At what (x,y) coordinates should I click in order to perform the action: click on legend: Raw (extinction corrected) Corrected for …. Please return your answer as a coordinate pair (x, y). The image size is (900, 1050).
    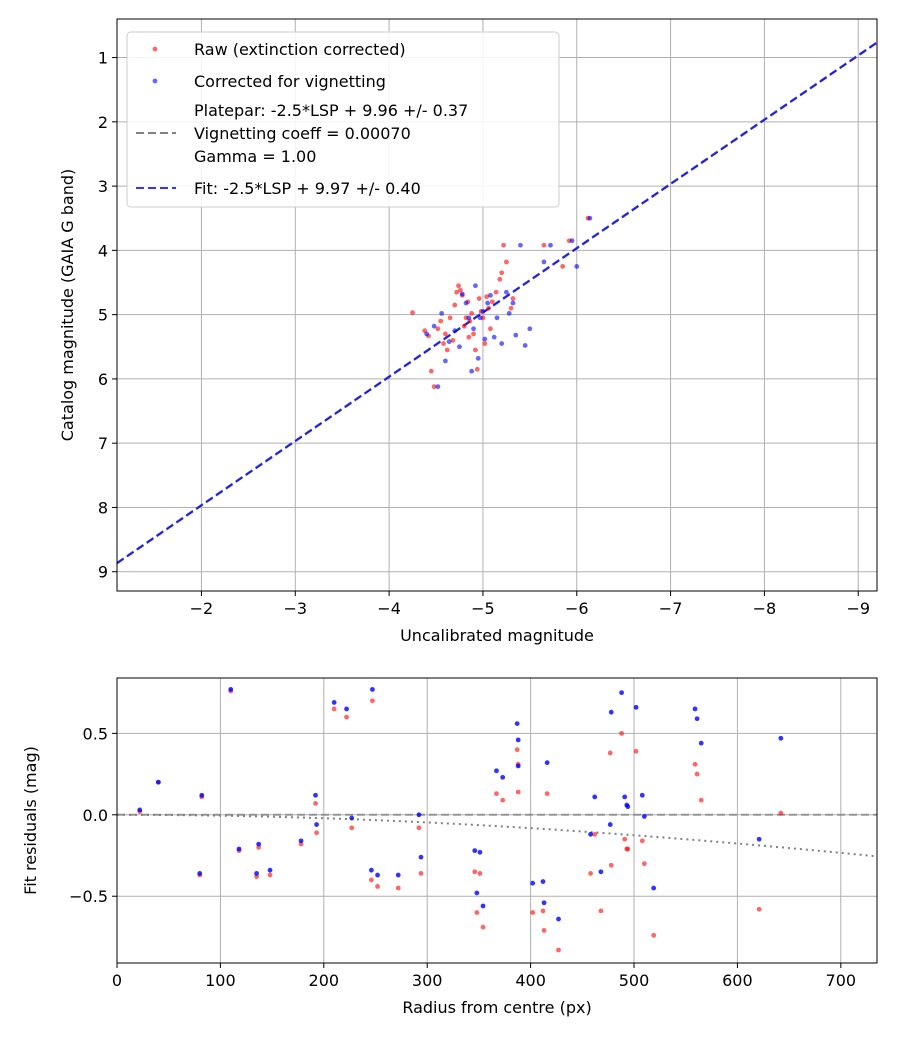
    Looking at the image, I should click on (343, 119).